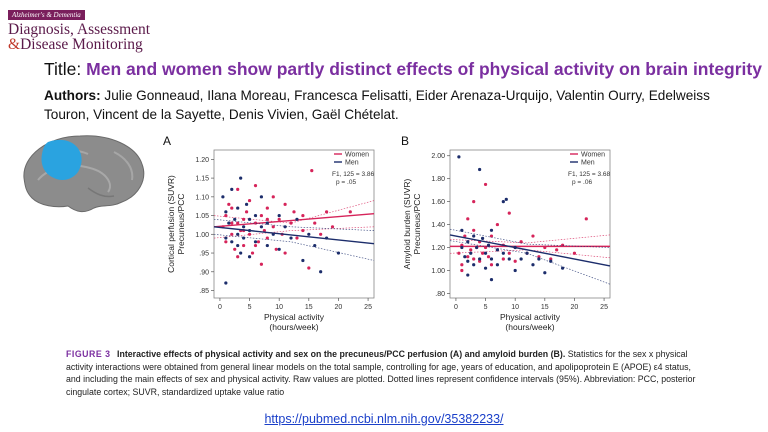  I want to click on journal-name-line1: Diagnosis, Assessment, so click(79, 29).